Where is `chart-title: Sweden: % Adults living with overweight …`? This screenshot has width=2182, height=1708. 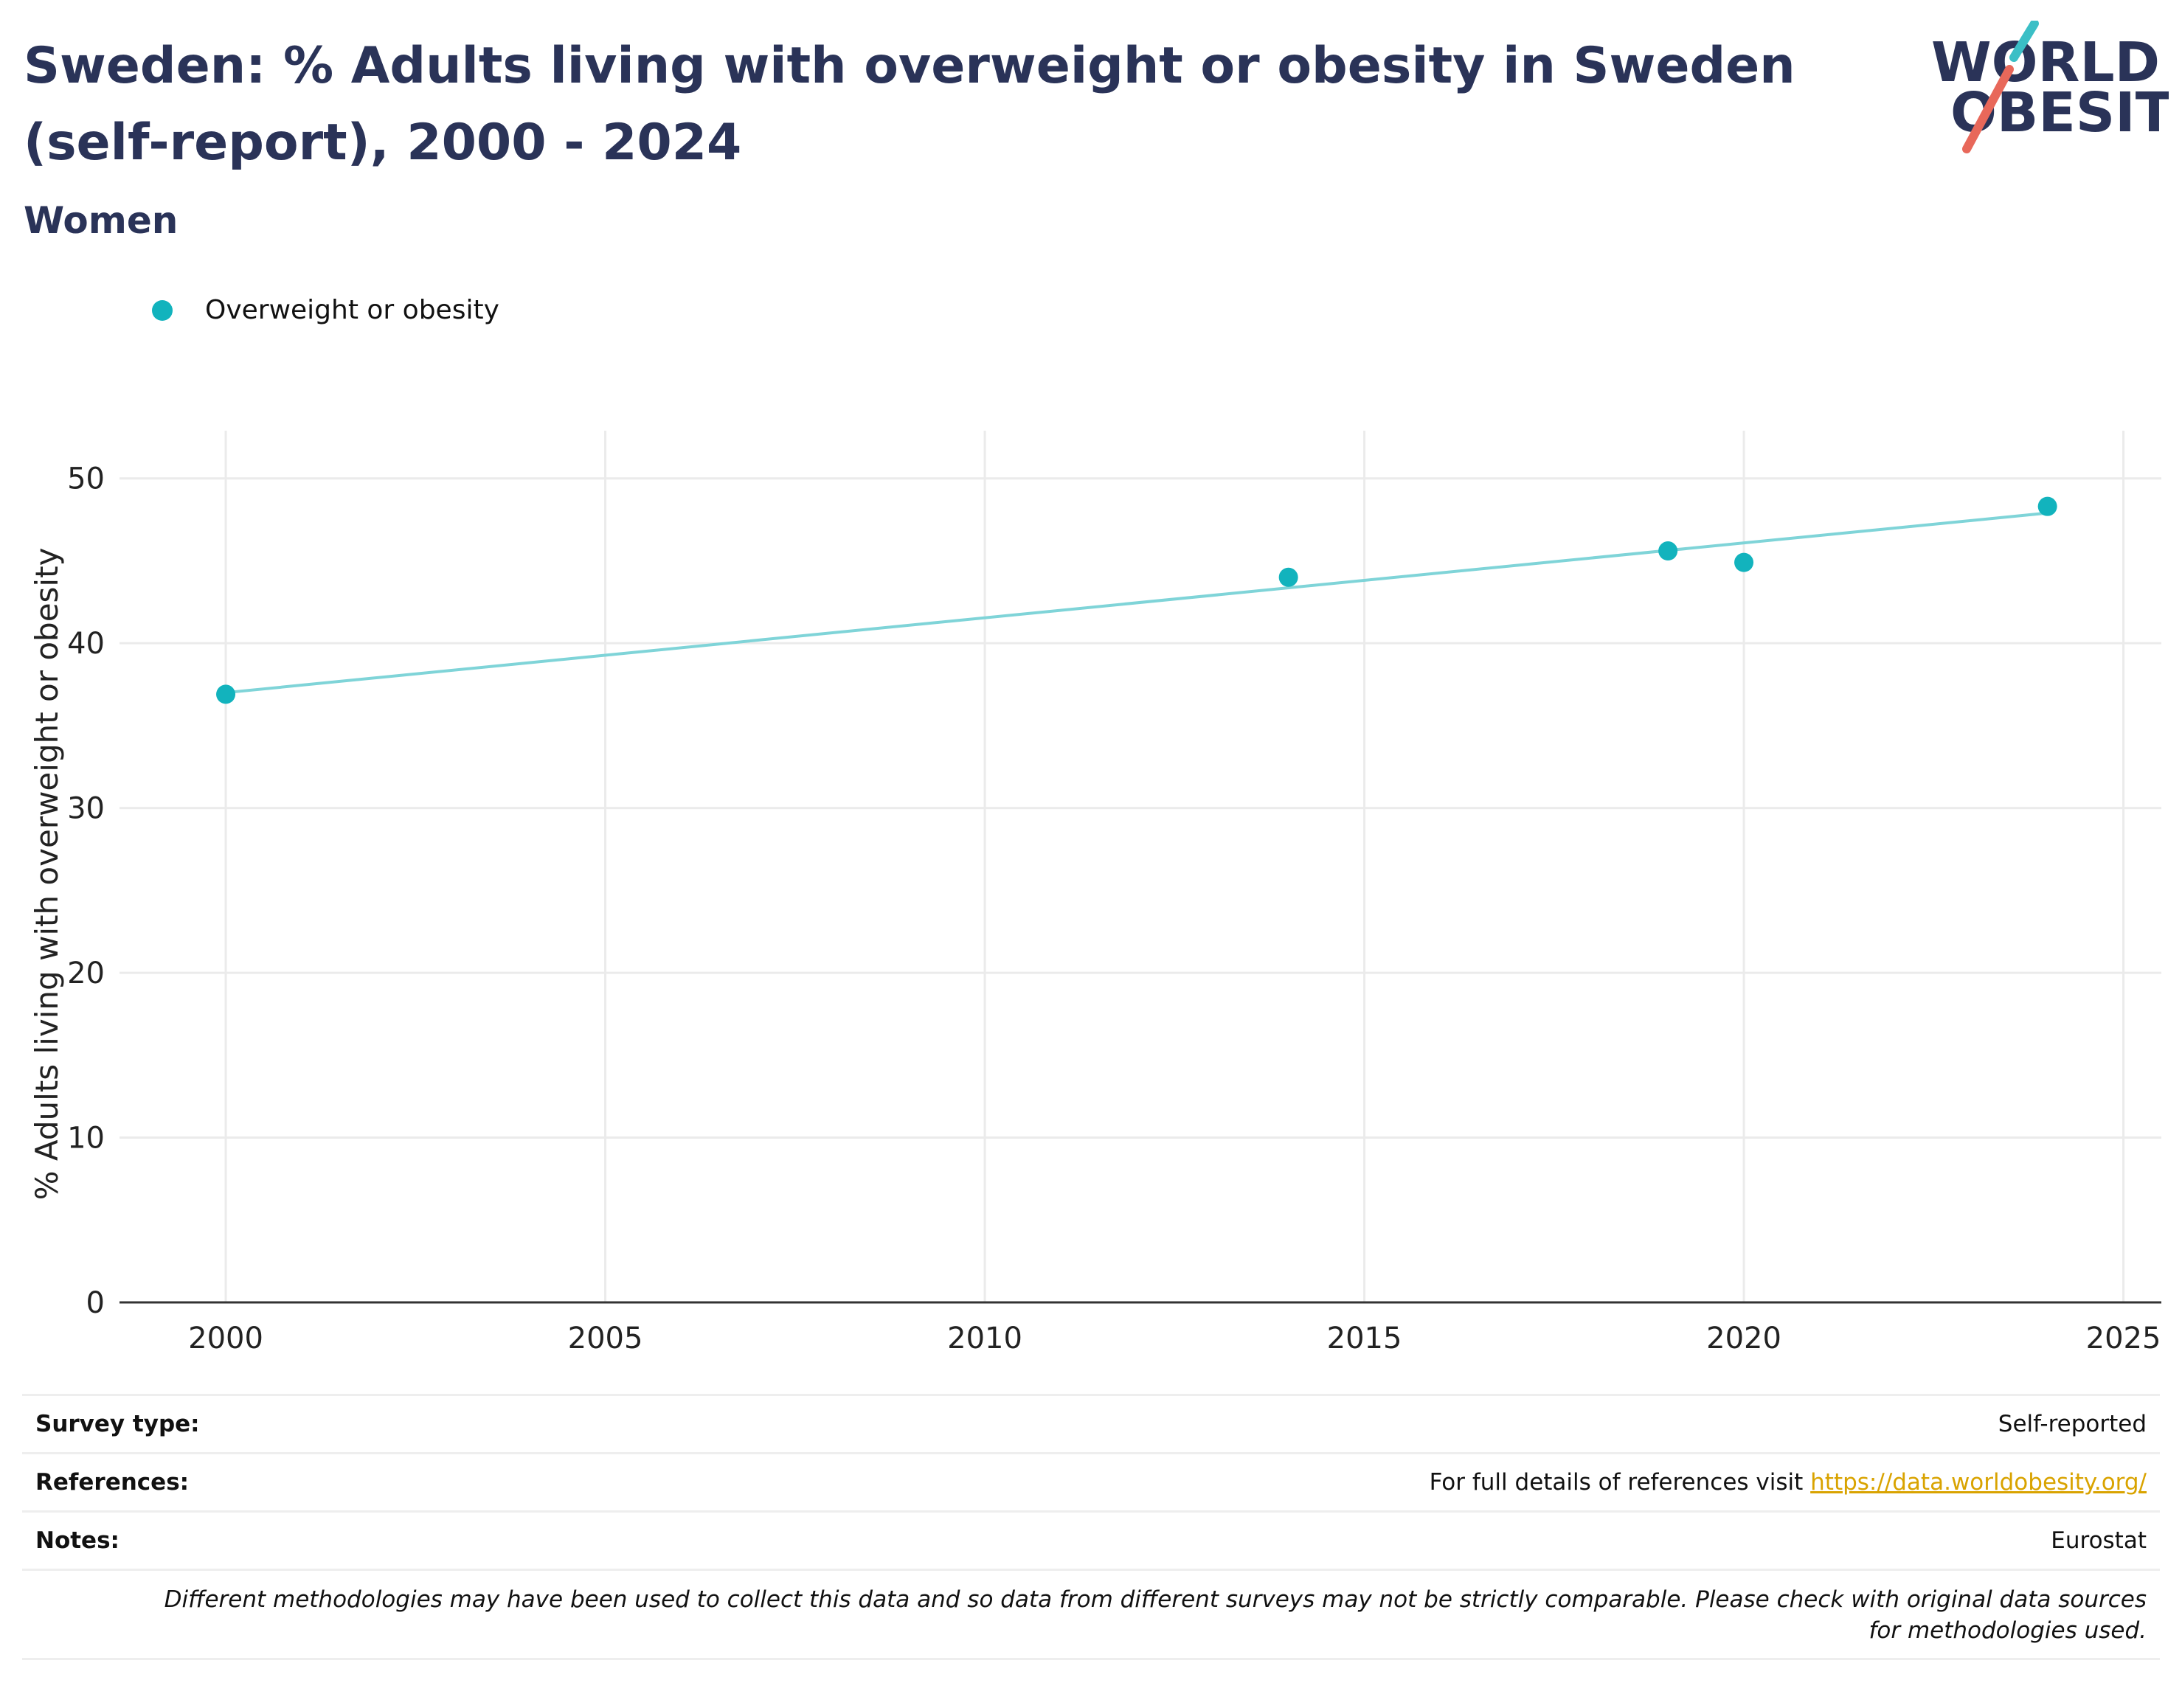
chart-title: Sweden: % Adults living with overweight … is located at coordinates (909, 104).